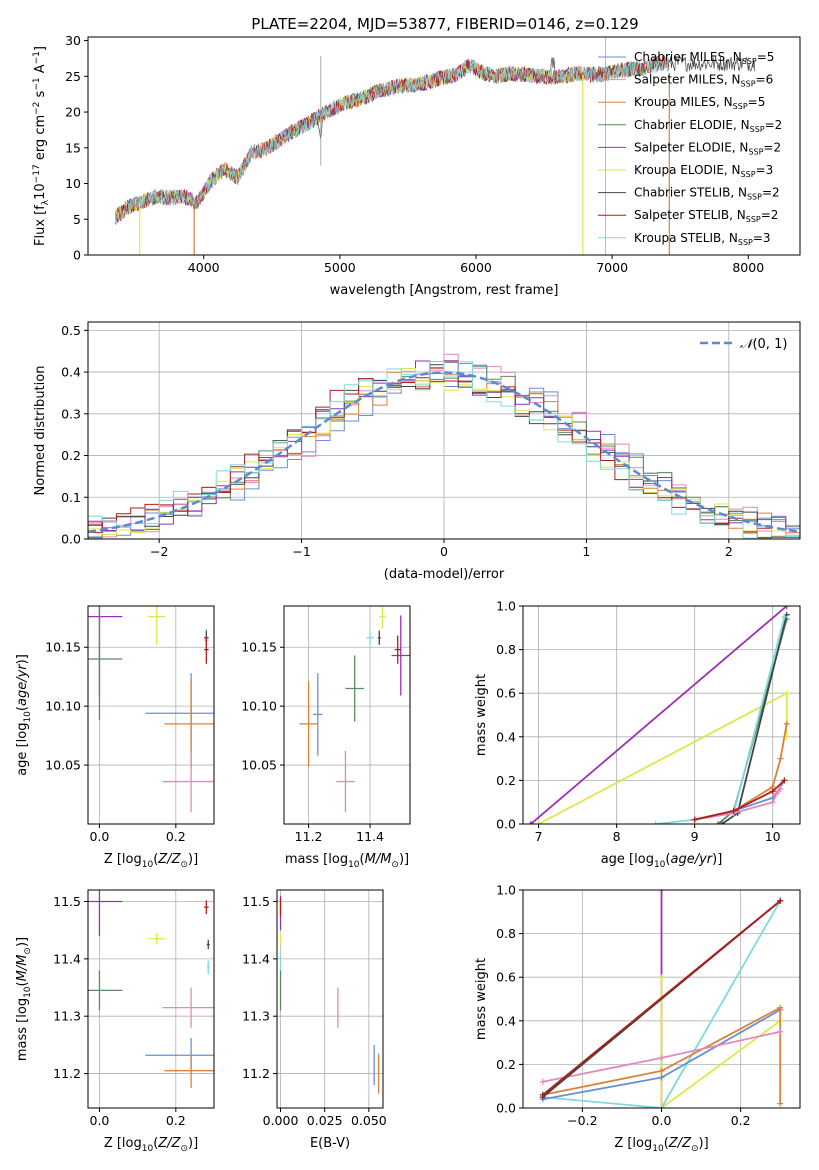  What do you see at coordinates (259, 765) in the screenshot?
I see `age_vs_mass-ytick-label: 10.05` at bounding box center [259, 765].